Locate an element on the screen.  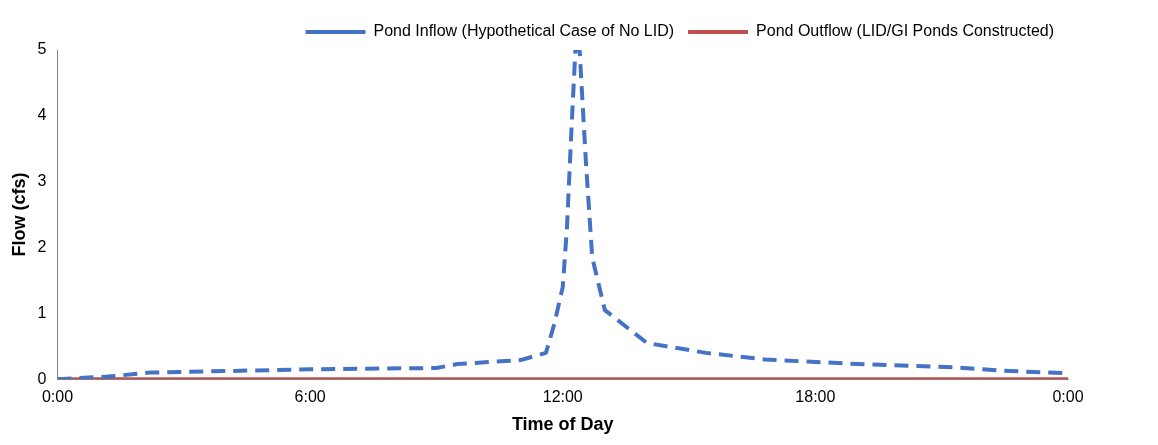
y-tick-label: 2 is located at coordinates (42, 246).